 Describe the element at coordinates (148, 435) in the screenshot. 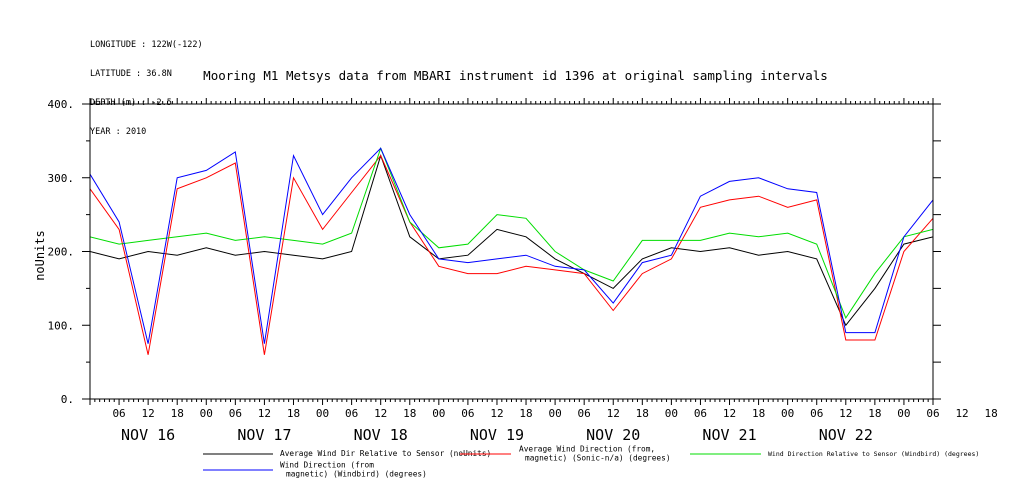

I see `x-day-label: NOV 16` at that location.